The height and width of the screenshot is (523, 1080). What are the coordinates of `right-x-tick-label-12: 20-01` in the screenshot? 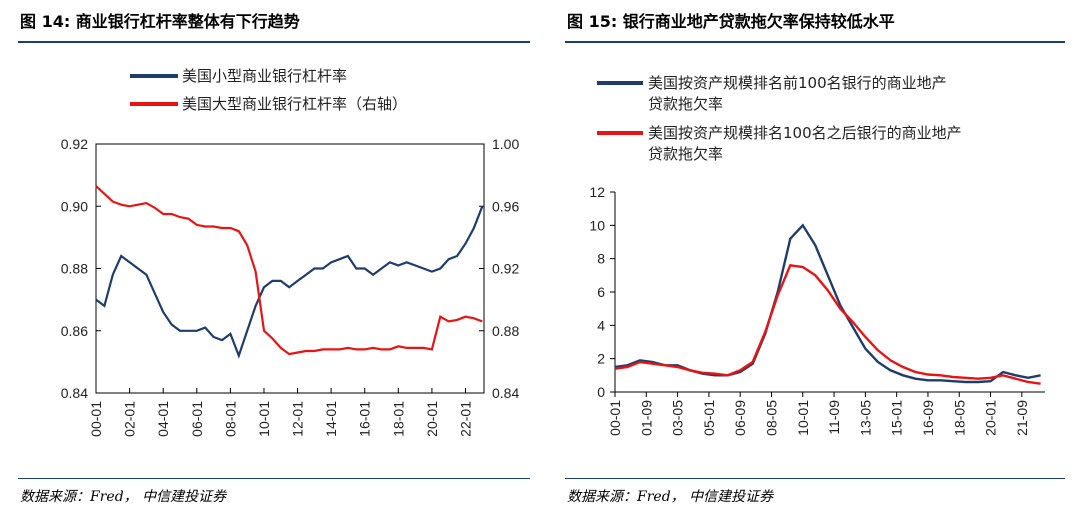 It's located at (991, 418).